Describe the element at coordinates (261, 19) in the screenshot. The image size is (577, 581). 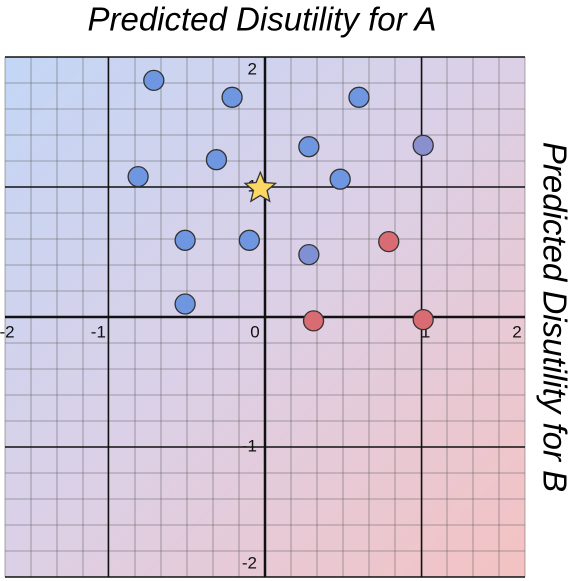
I see `chart-title: Predicted Disutility for A` at that location.